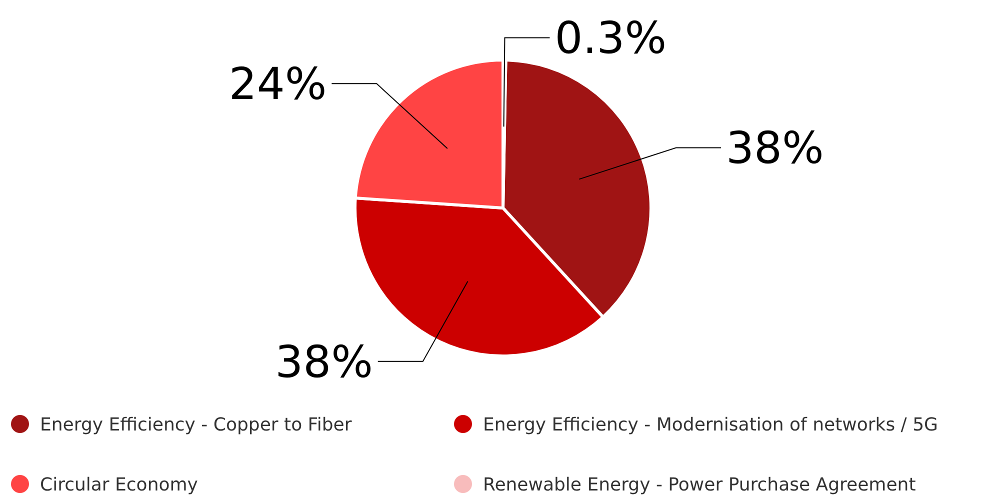  Describe the element at coordinates (277, 84) in the screenshot. I see `data-label: 24%` at that location.